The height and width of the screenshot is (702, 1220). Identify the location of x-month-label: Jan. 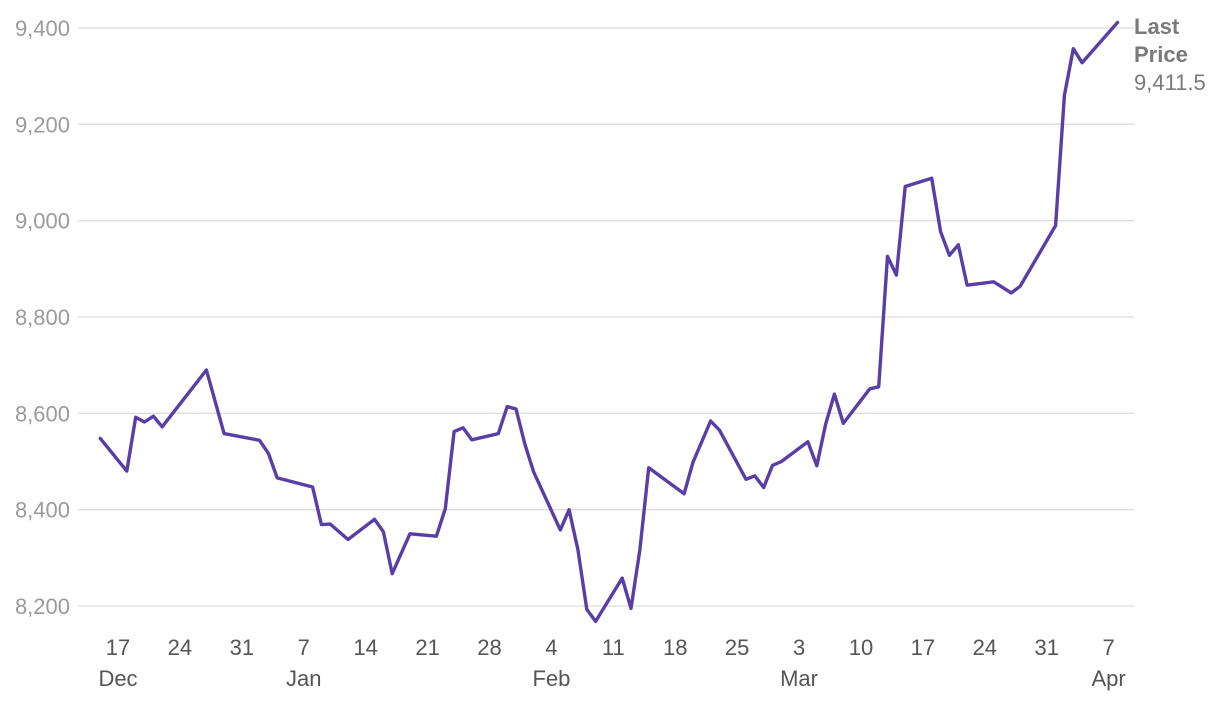
(303, 678).